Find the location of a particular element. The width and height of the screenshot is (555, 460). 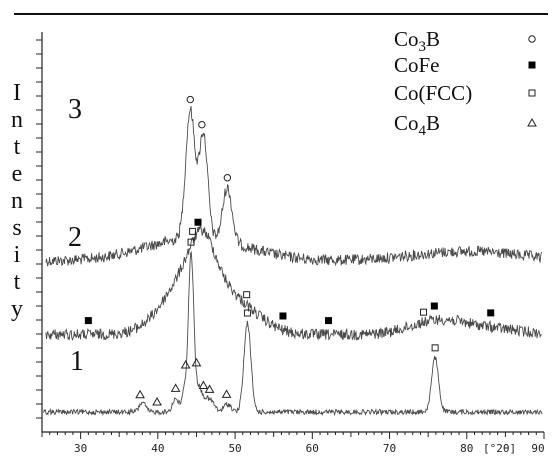

curve-label-3: 3 is located at coordinates (75, 109).